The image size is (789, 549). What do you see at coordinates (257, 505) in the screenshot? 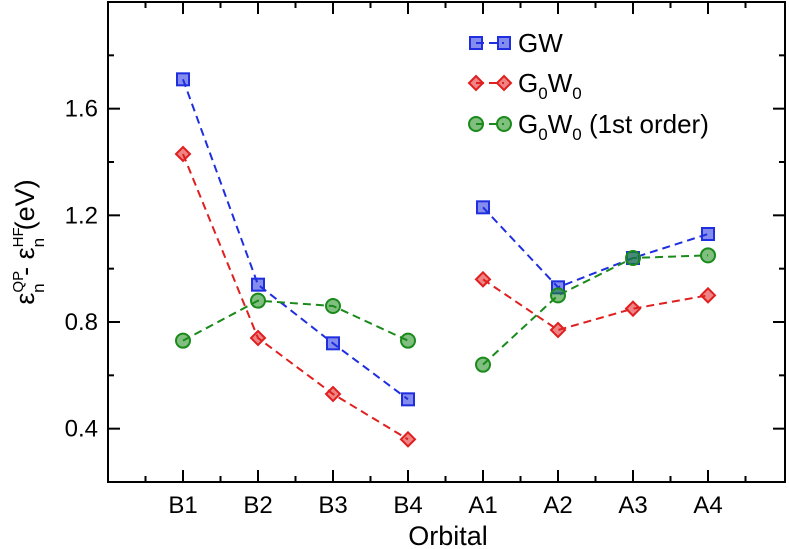
I see `x-tick-label: B2` at bounding box center [257, 505].